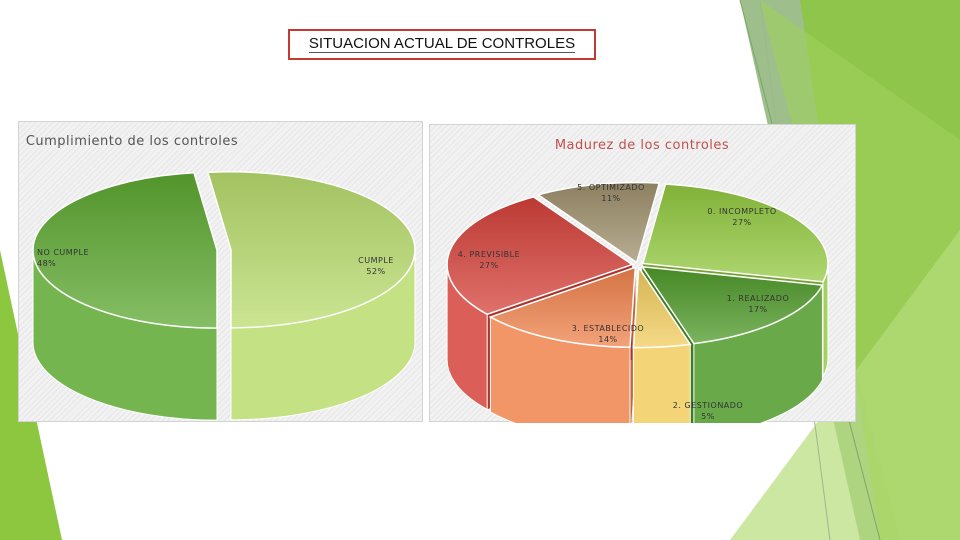 The height and width of the screenshot is (540, 960). I want to click on slice-value-3-establecido: 14%, so click(607, 339).